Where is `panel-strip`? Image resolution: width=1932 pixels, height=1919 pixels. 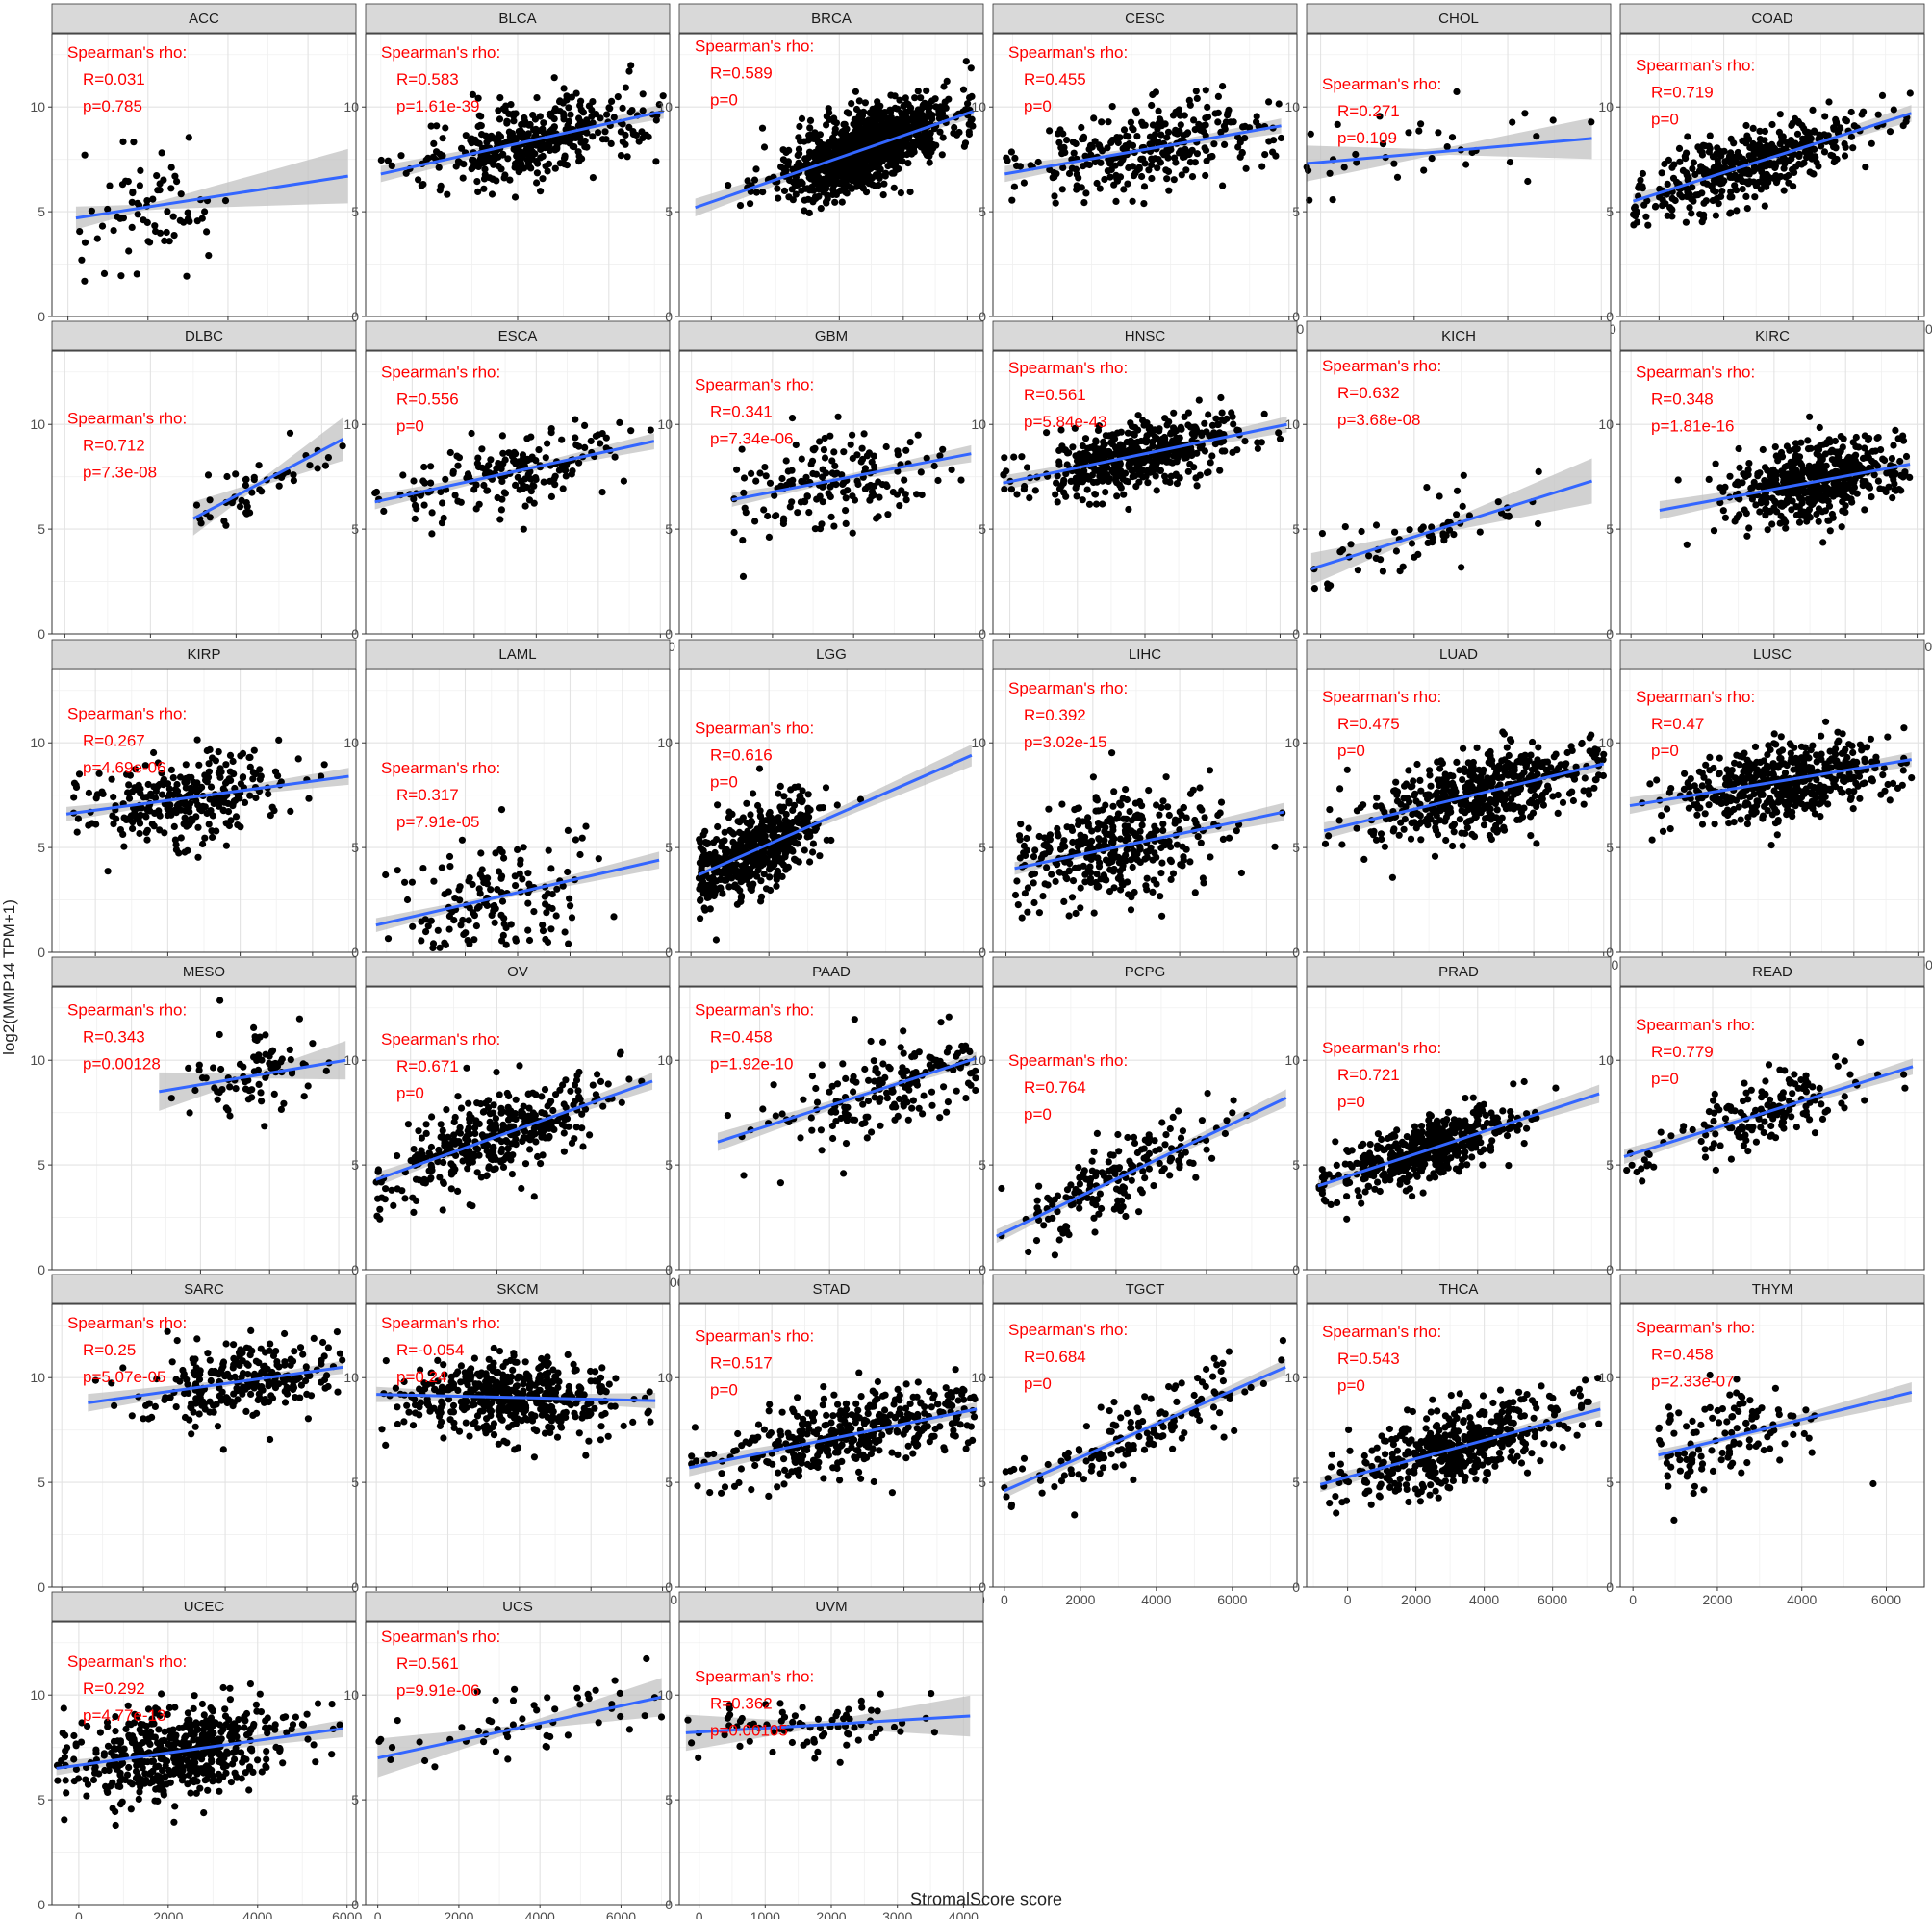 panel-strip is located at coordinates (518, 18).